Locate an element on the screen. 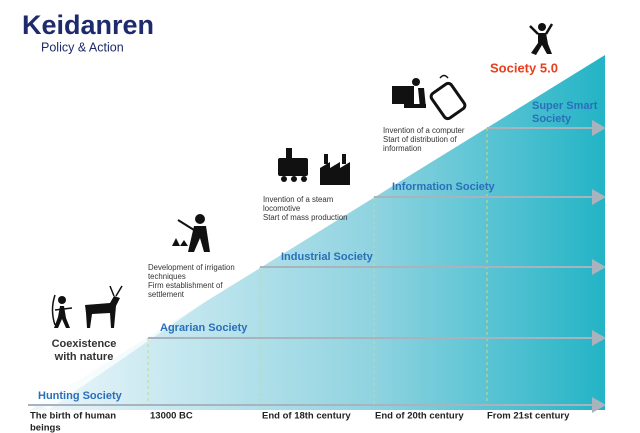 The image size is (640, 433). timeline-label: End of 18th century is located at coordinates (306, 416).